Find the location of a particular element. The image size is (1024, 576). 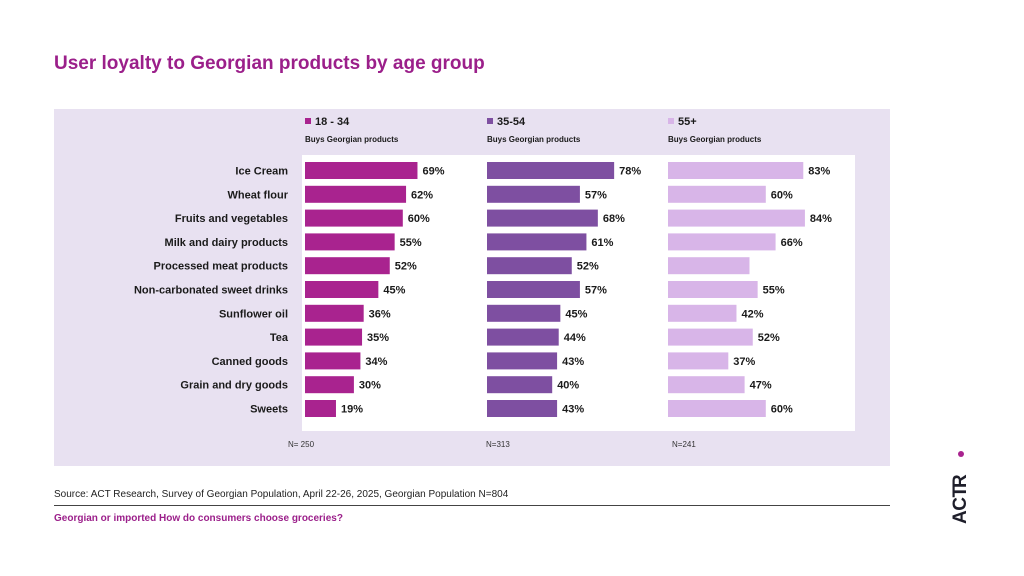

svg-text: ACT is located at coordinates (961, 505).